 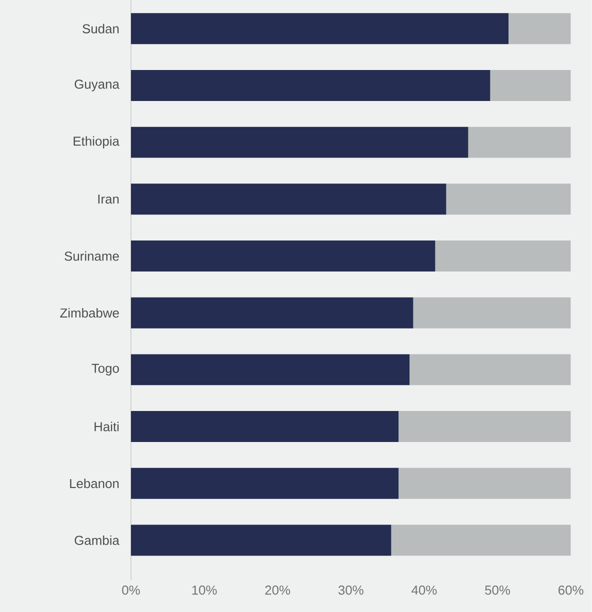 I want to click on x-tick-label: 10%, so click(x=204, y=590).